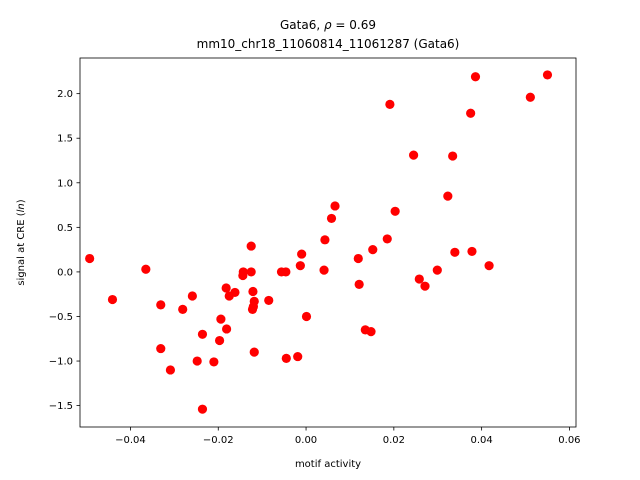  I want to click on y-tick-label: 0.5, so click(65, 228).